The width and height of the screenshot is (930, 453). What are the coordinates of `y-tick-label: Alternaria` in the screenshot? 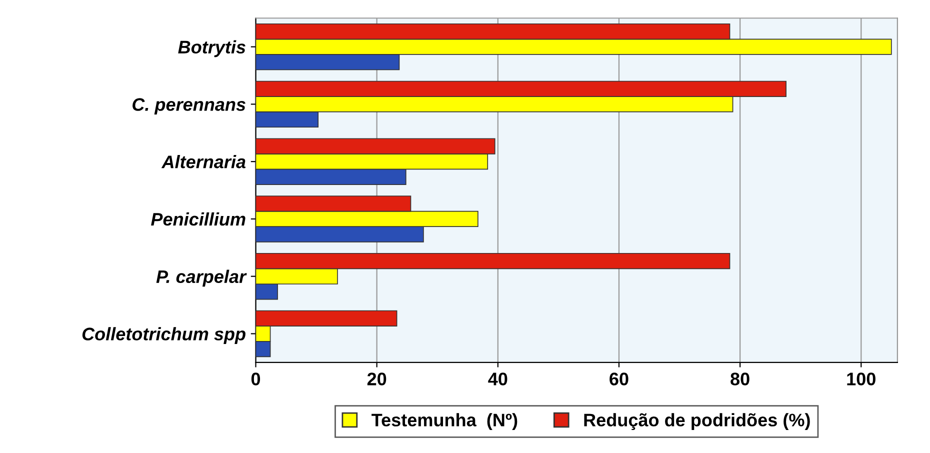 It's located at (203, 161).